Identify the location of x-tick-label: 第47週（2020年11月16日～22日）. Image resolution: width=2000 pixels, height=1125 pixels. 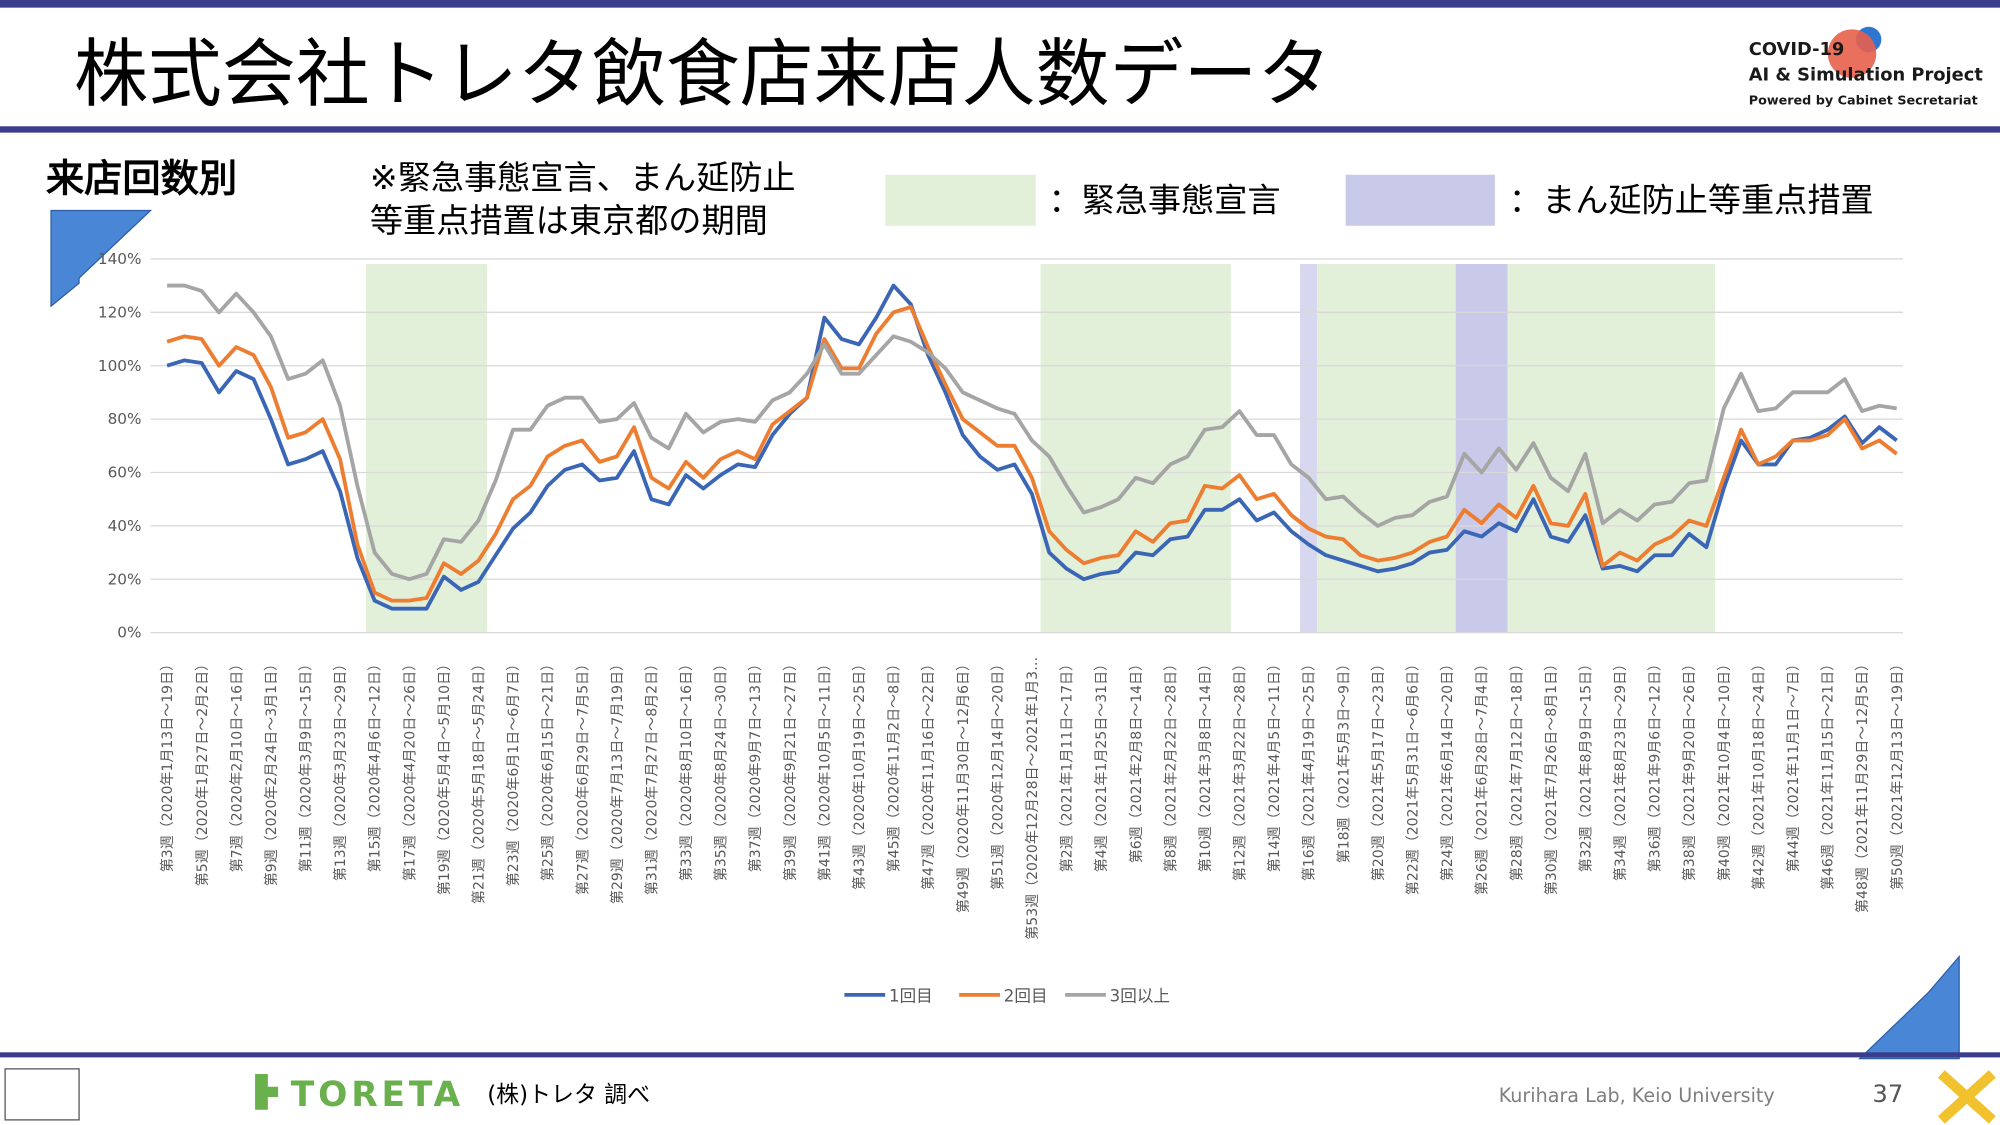
(928, 773).